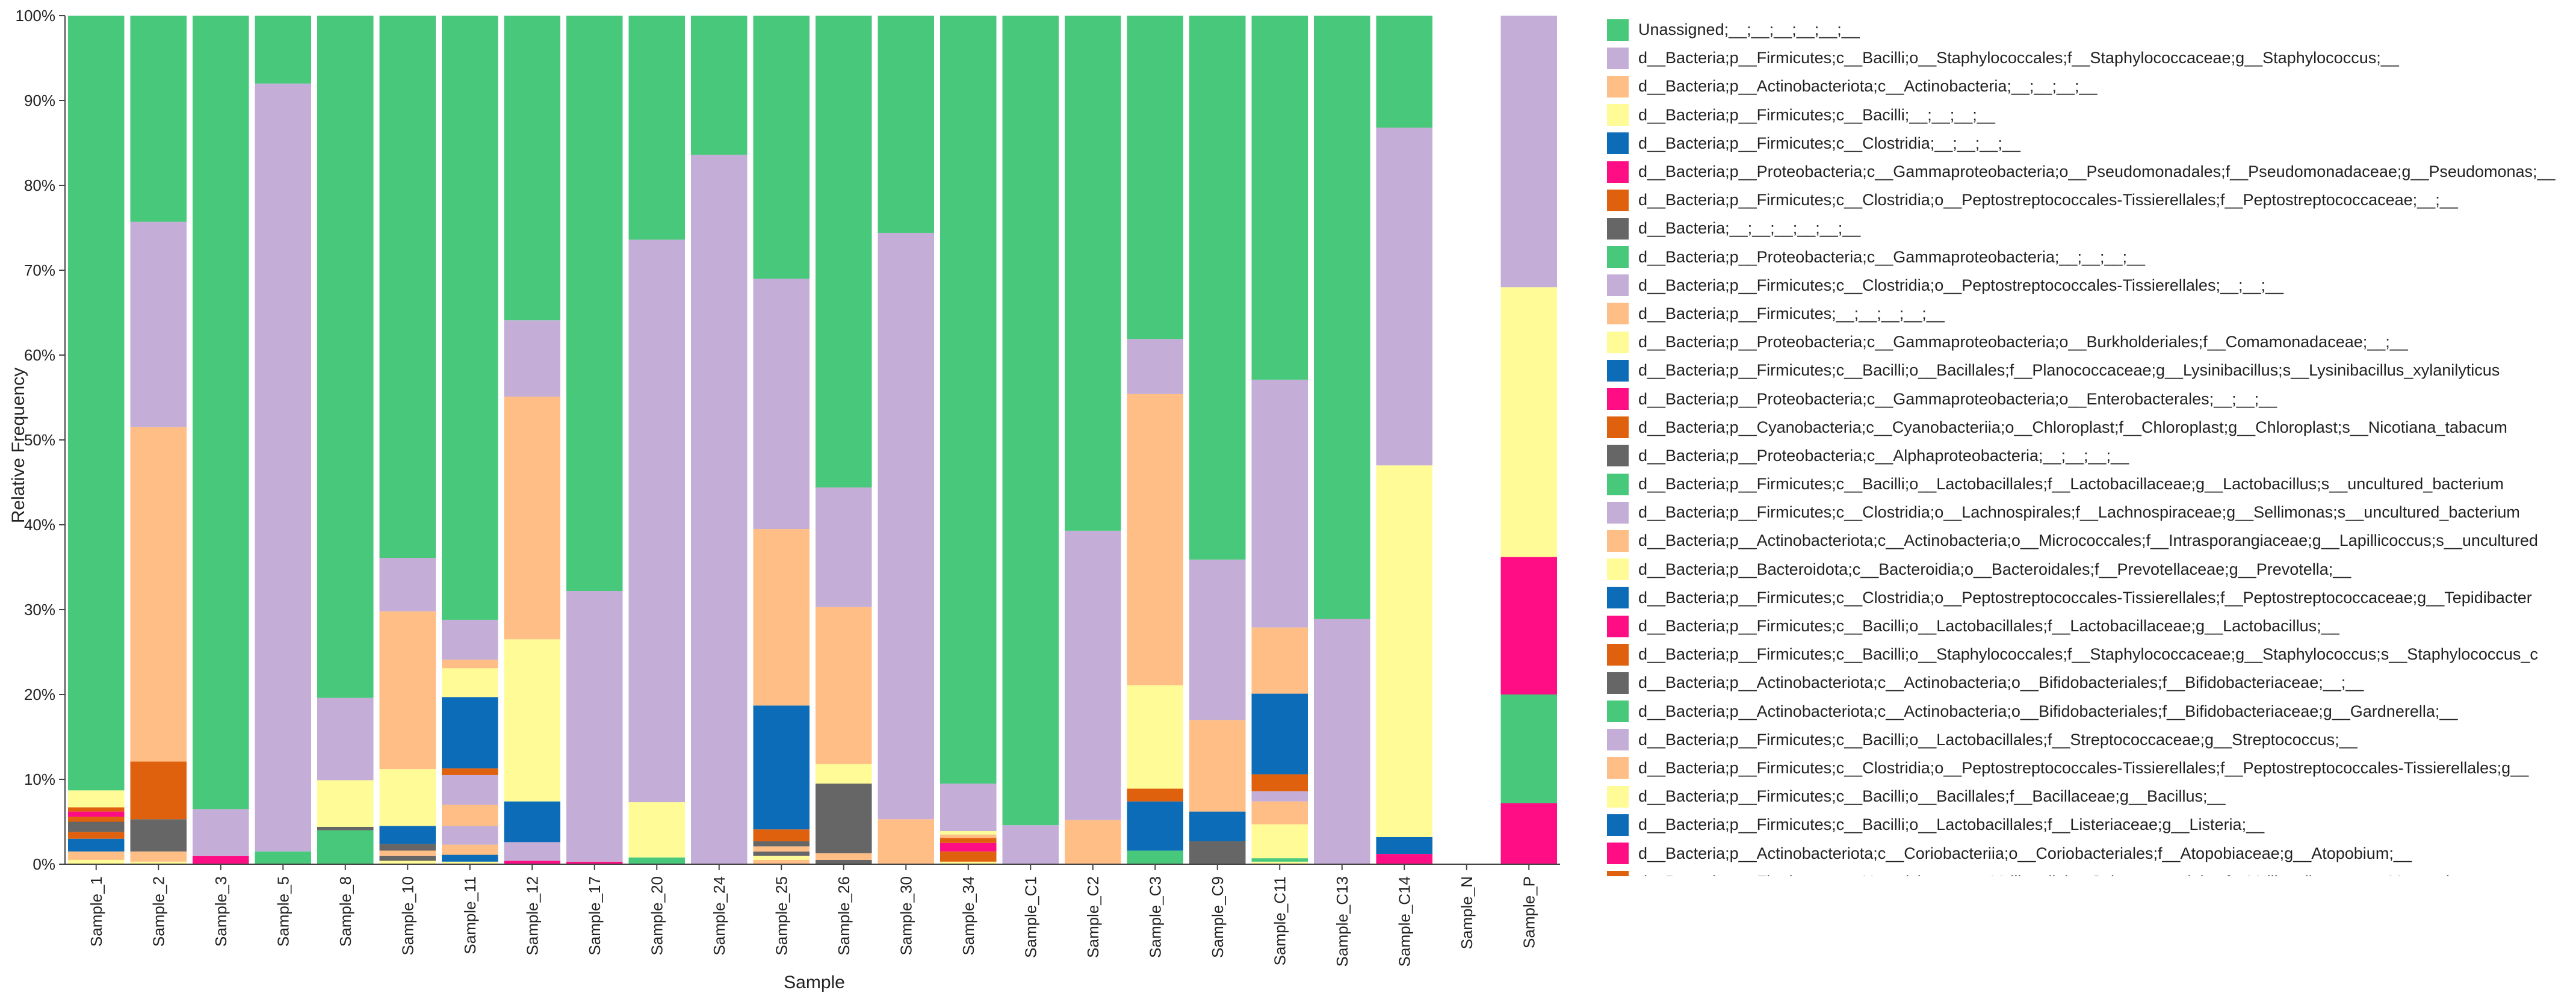 Image resolution: width=2576 pixels, height=999 pixels. Describe the element at coordinates (2088, 30) in the screenshot. I see `legend-item: Unassigned;__;__;__;__;__;__` at that location.